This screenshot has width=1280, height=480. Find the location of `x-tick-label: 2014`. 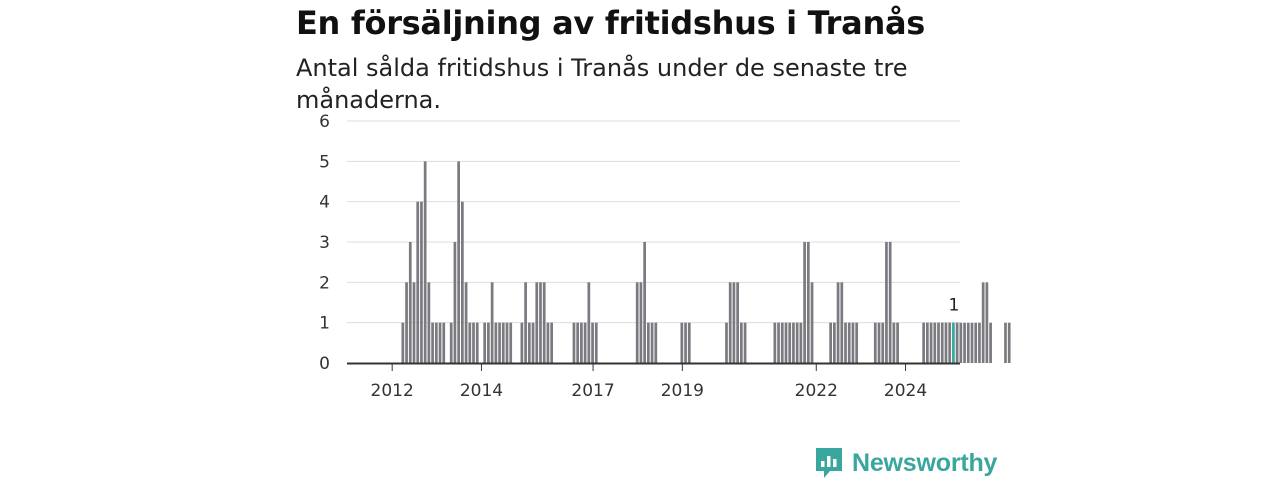

x-tick-label: 2014 is located at coordinates (481, 391).